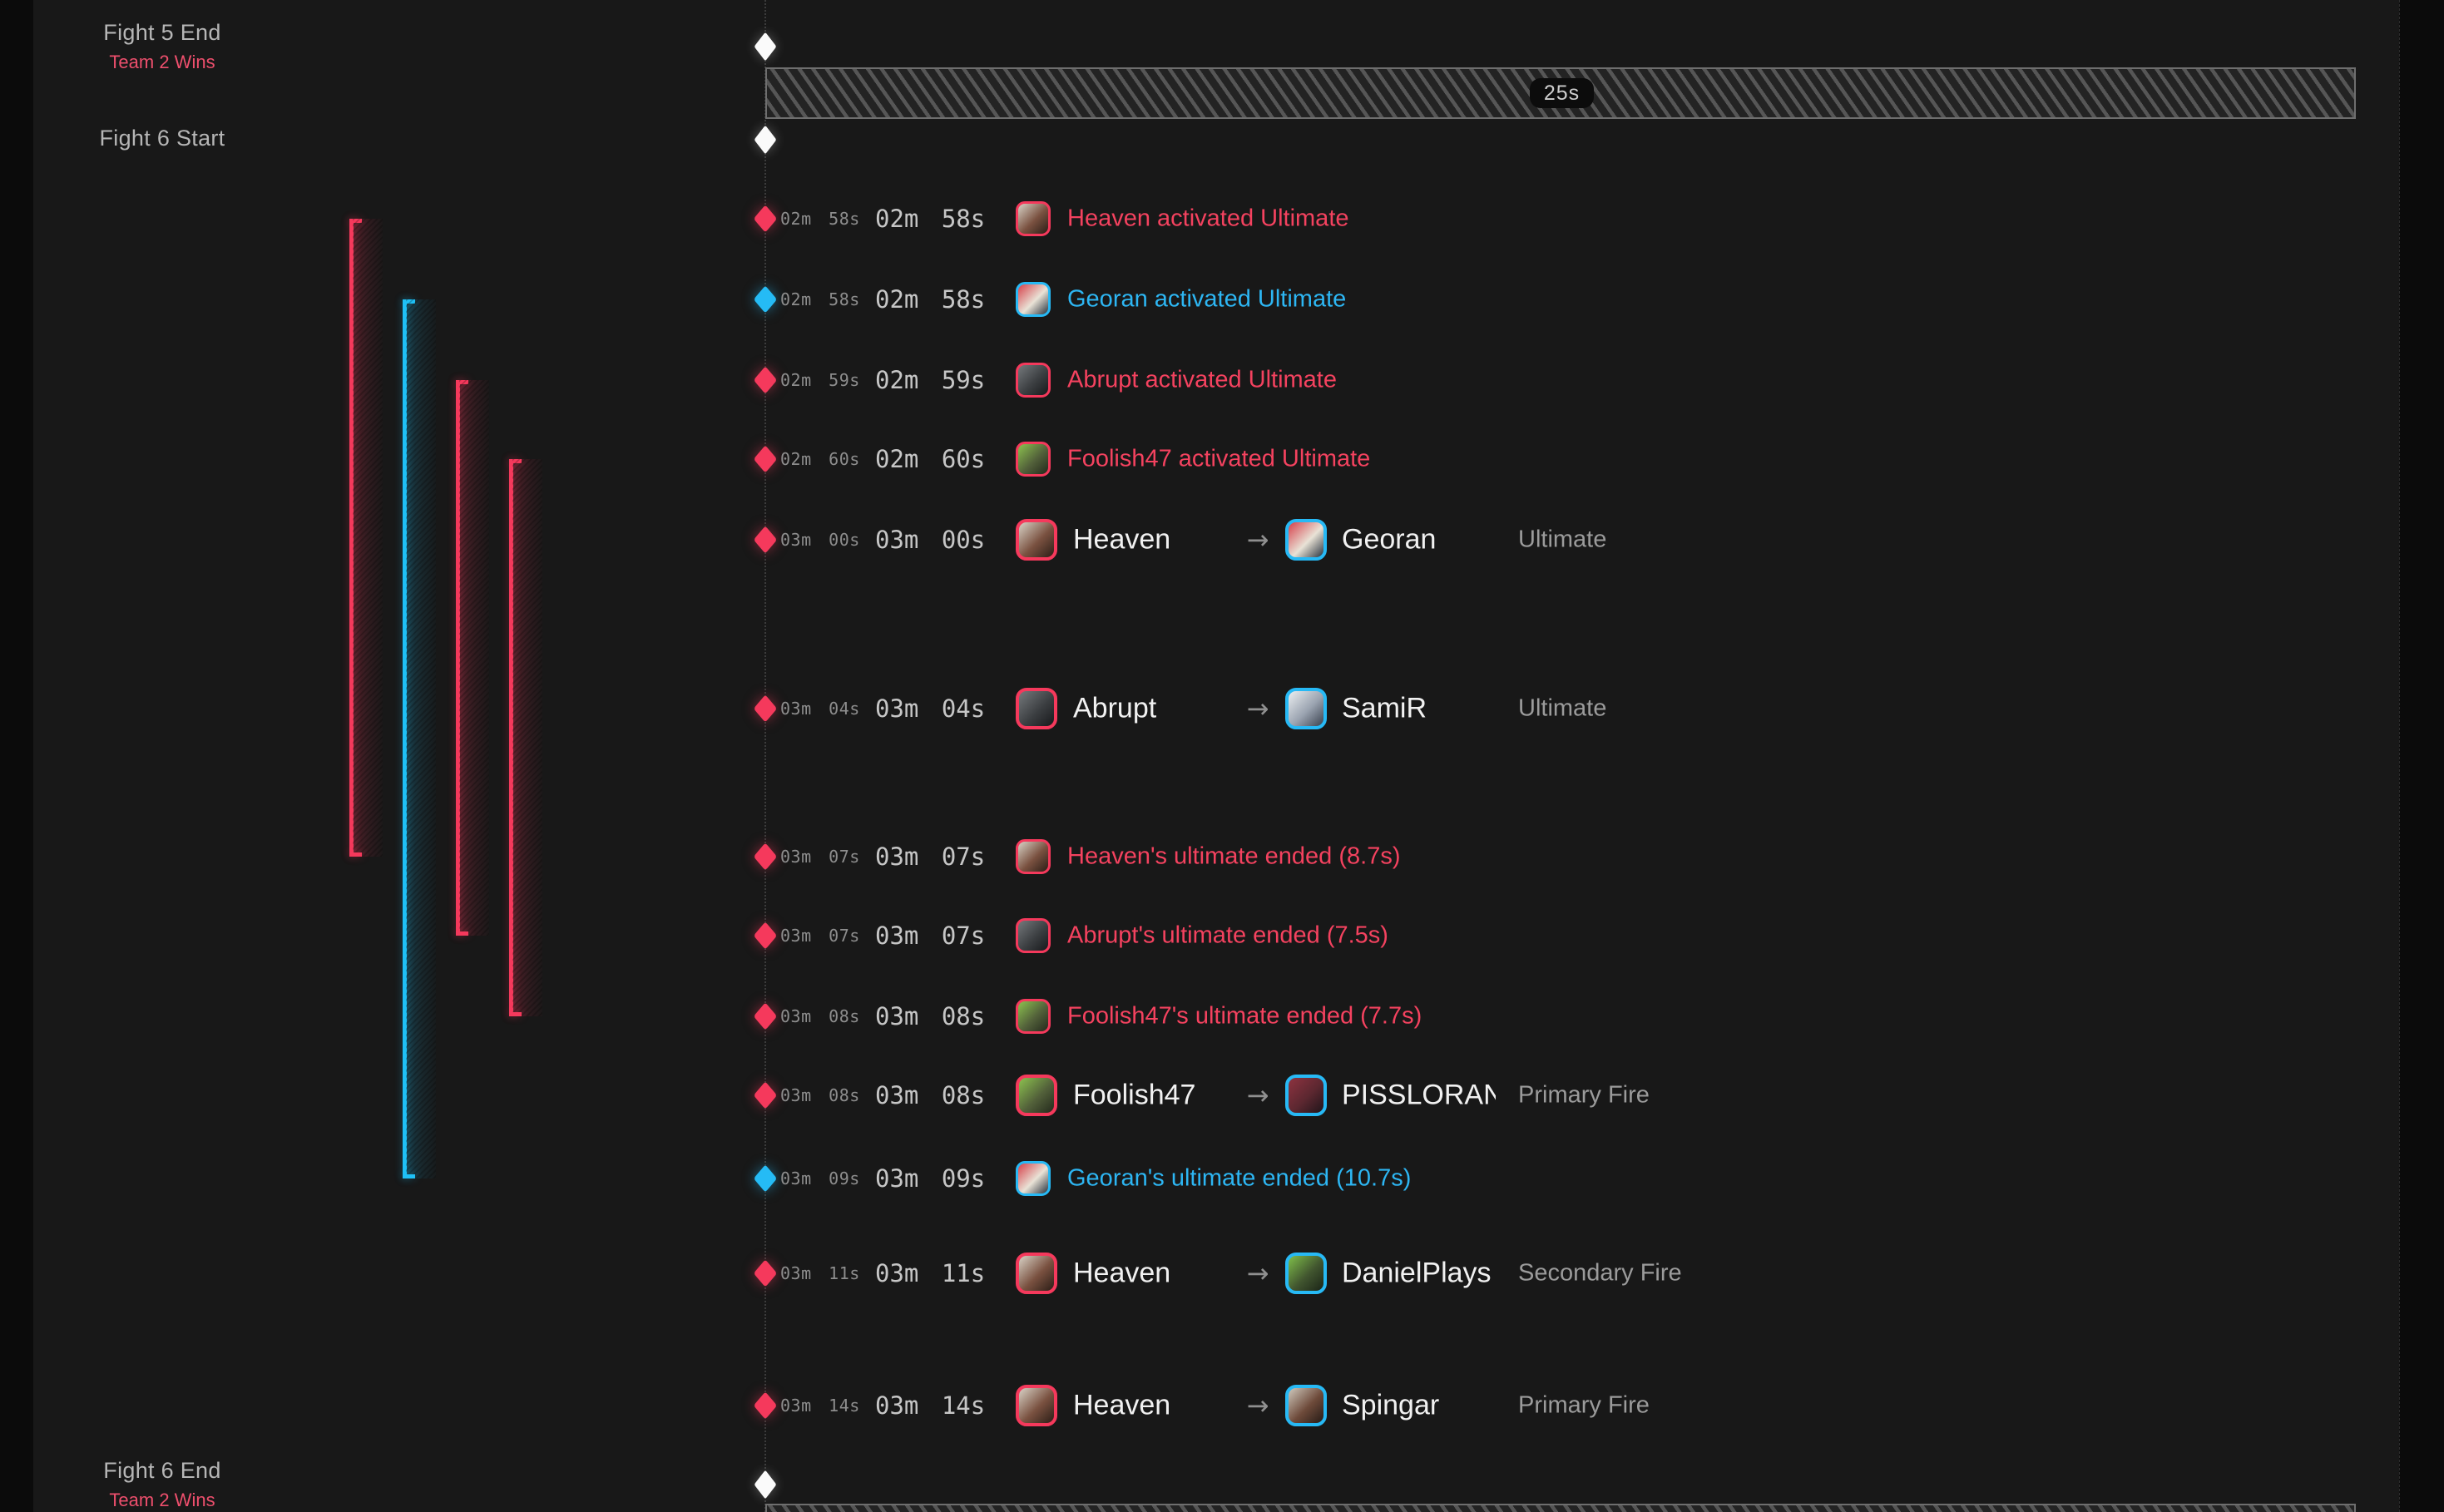 The image size is (2444, 1512). I want to click on fight5-end-marker: Fight 5 End Team 2 Wins, so click(162, 46).